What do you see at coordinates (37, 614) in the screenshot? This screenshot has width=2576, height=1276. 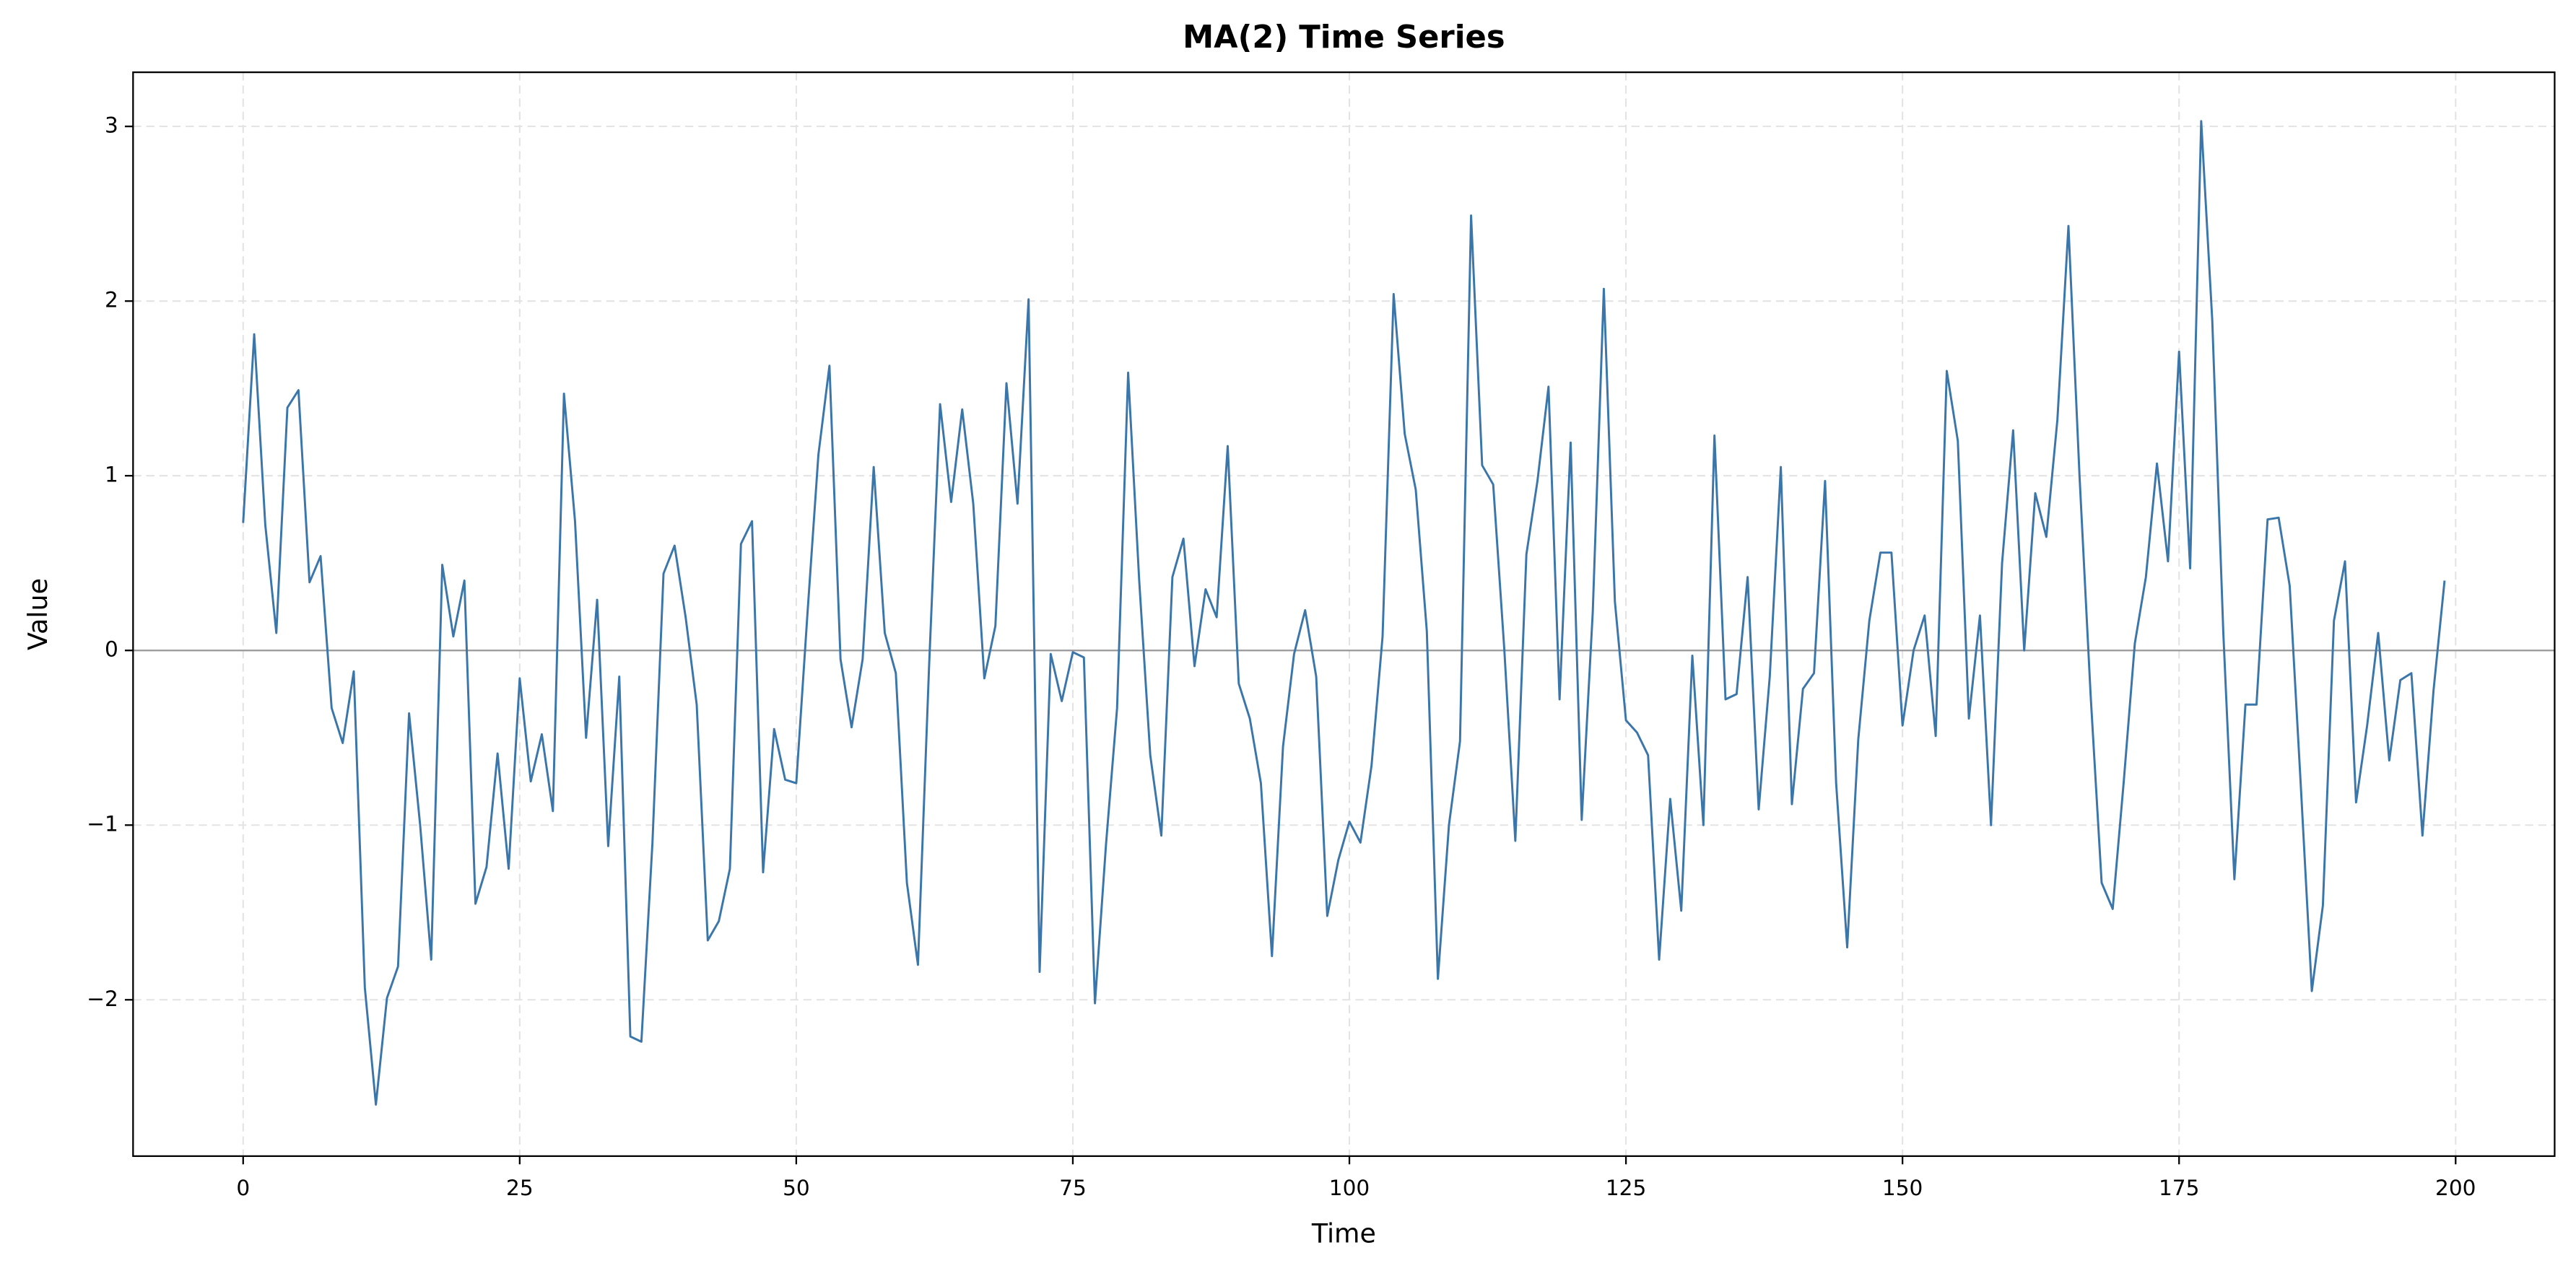 I see `y-axis-label: Value` at bounding box center [37, 614].